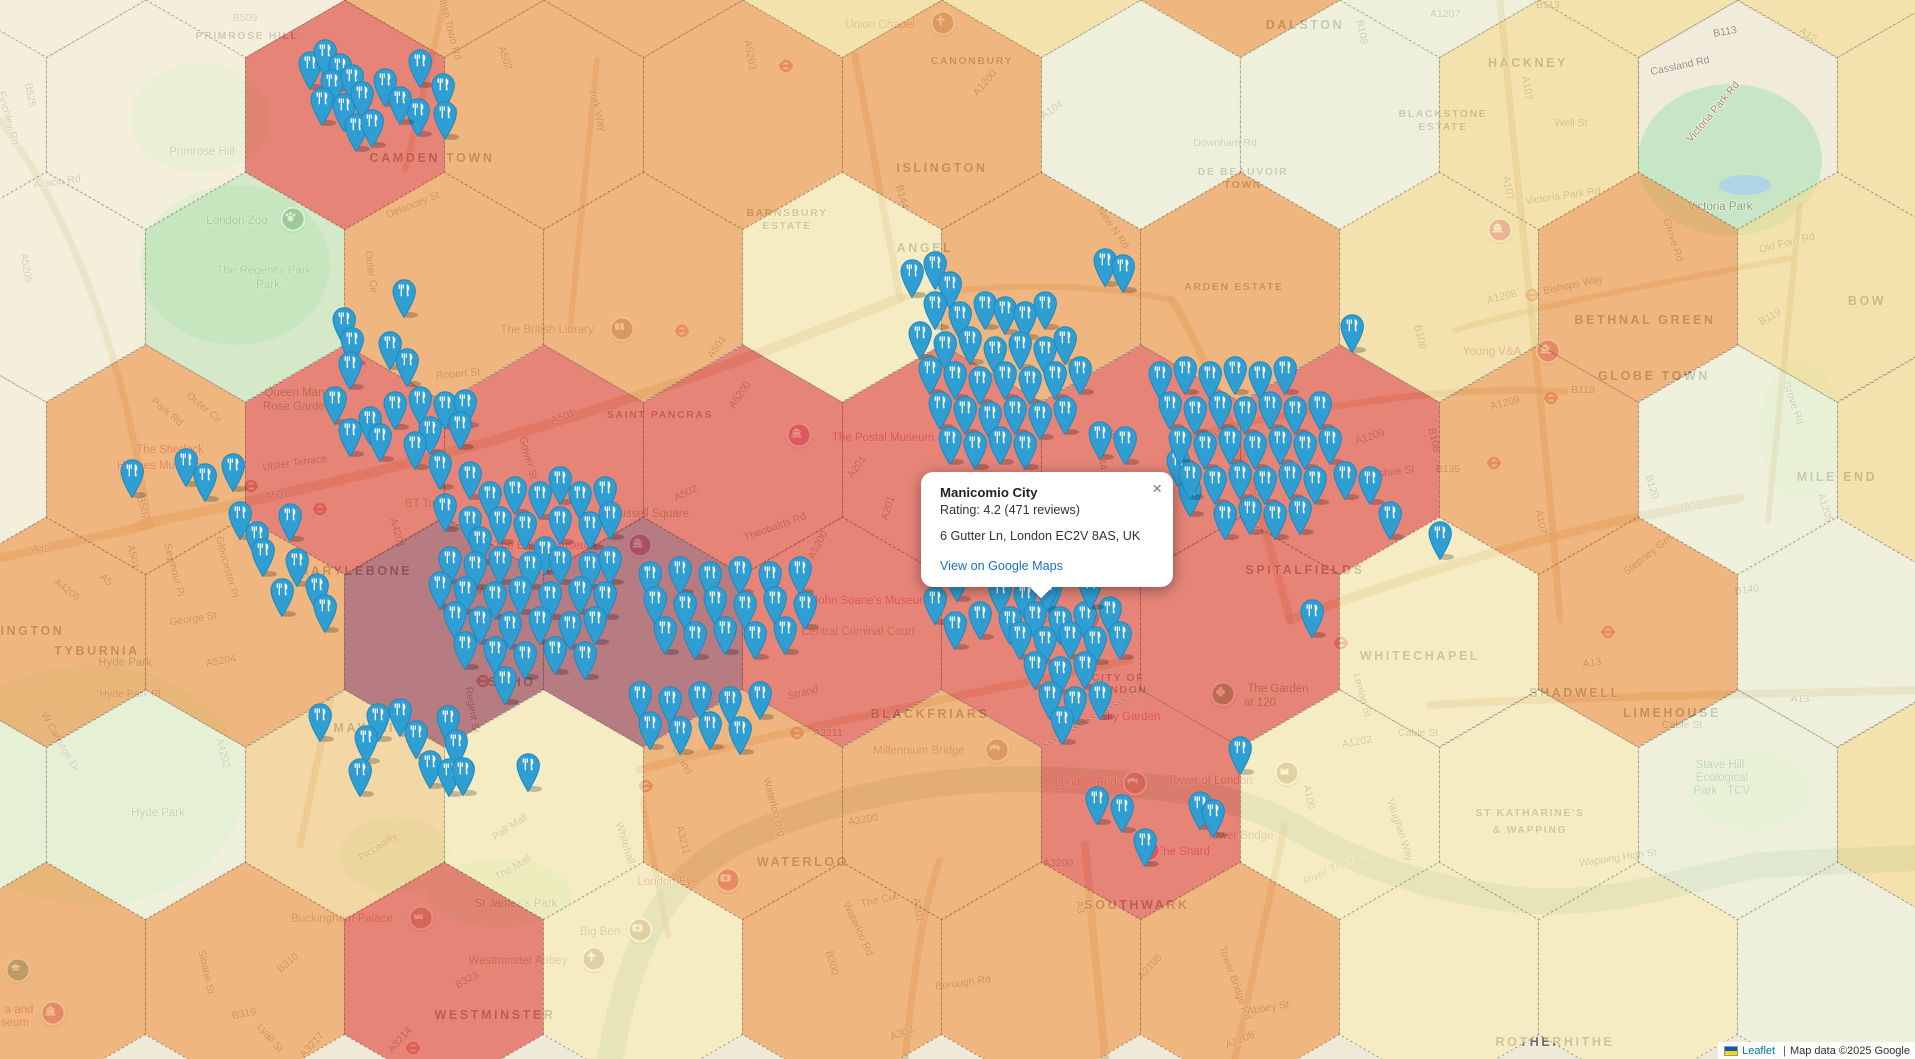 The image size is (1915, 1059). What do you see at coordinates (1157, 488) in the screenshot?
I see `popup-close-icon: ×` at bounding box center [1157, 488].